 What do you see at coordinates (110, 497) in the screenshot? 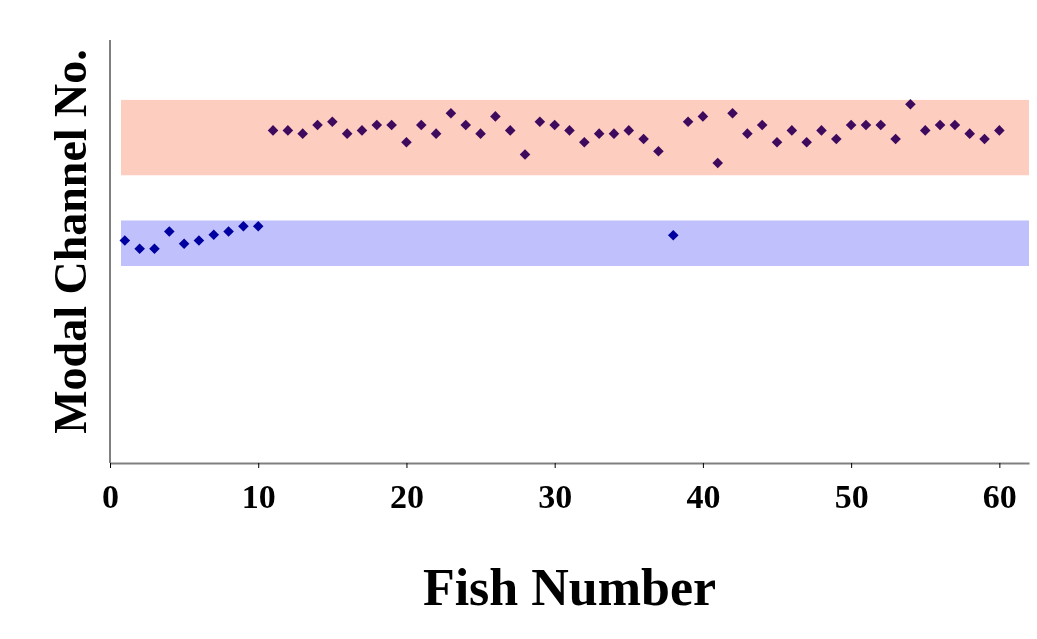
I see `x-tick-label: 0` at bounding box center [110, 497].